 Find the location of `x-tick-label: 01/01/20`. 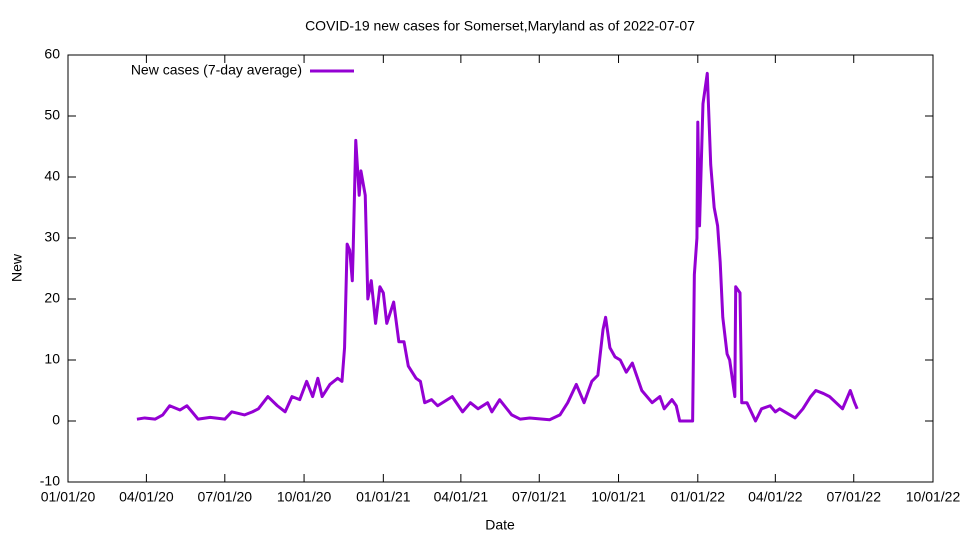

x-tick-label: 01/01/20 is located at coordinates (68, 497).